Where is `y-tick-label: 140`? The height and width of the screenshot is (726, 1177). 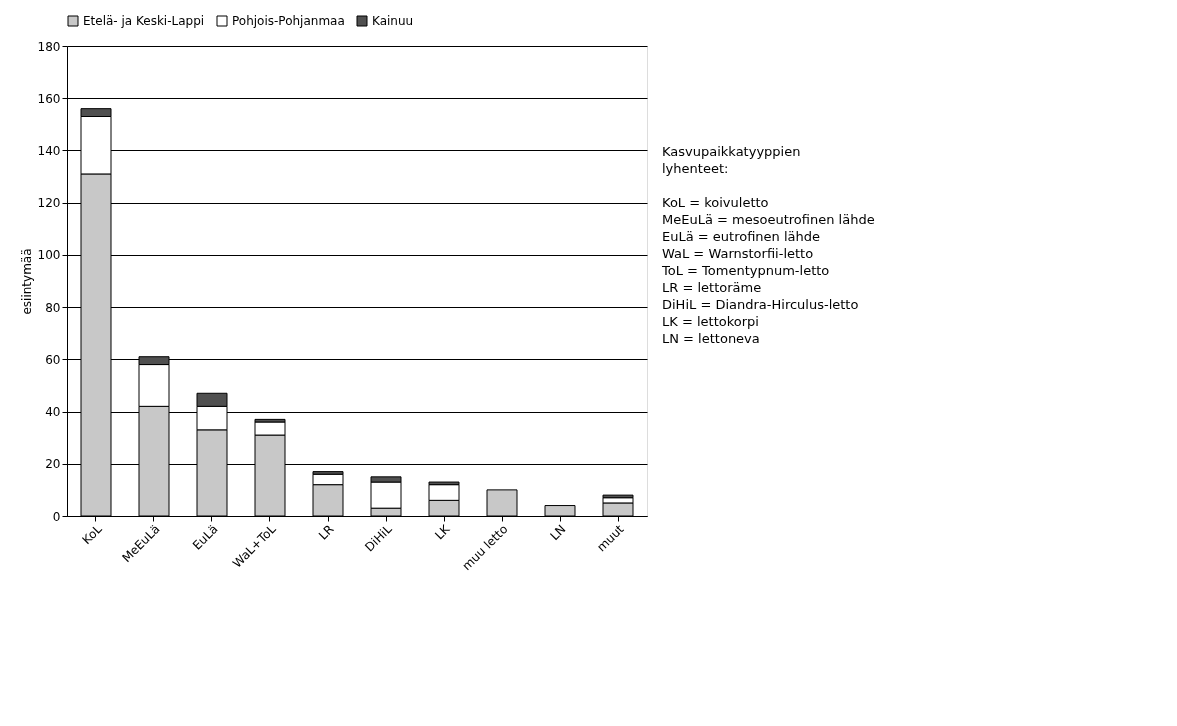
y-tick-label: 140 is located at coordinates (49, 150).